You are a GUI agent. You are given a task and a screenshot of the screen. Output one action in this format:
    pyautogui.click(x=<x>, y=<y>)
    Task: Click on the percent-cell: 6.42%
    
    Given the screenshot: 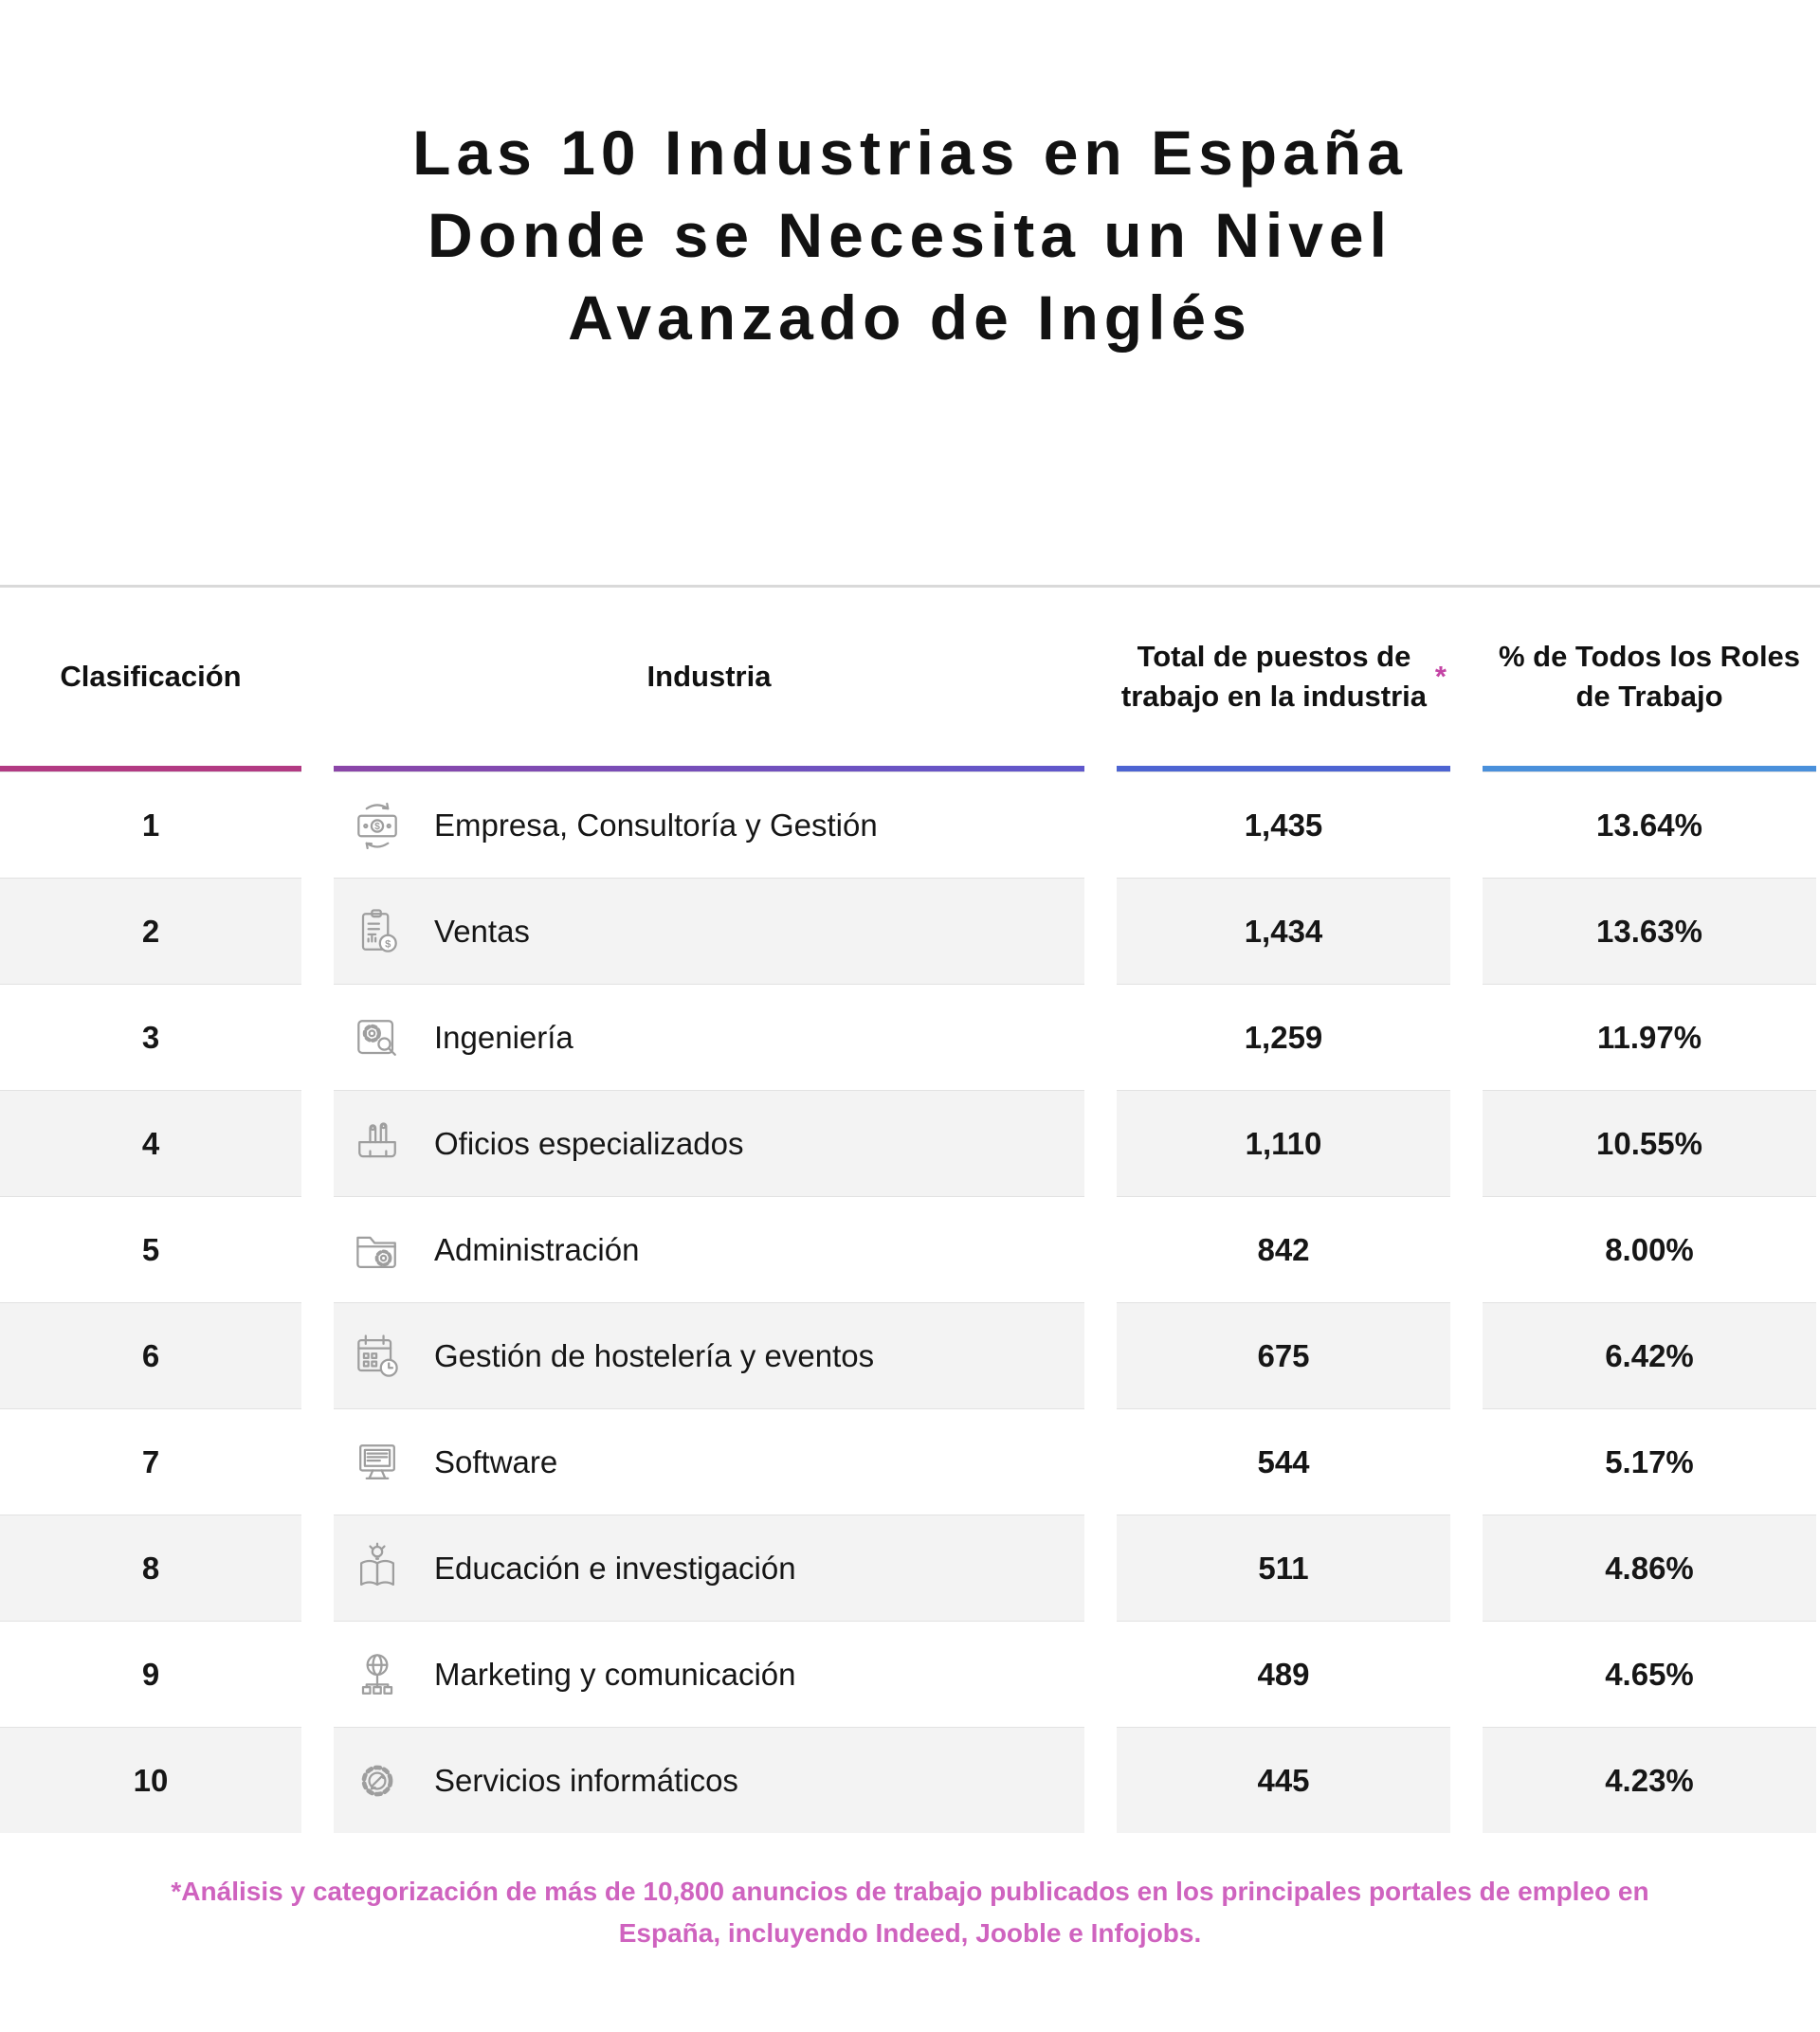 What is the action you would take?
    pyautogui.click(x=1649, y=1355)
    